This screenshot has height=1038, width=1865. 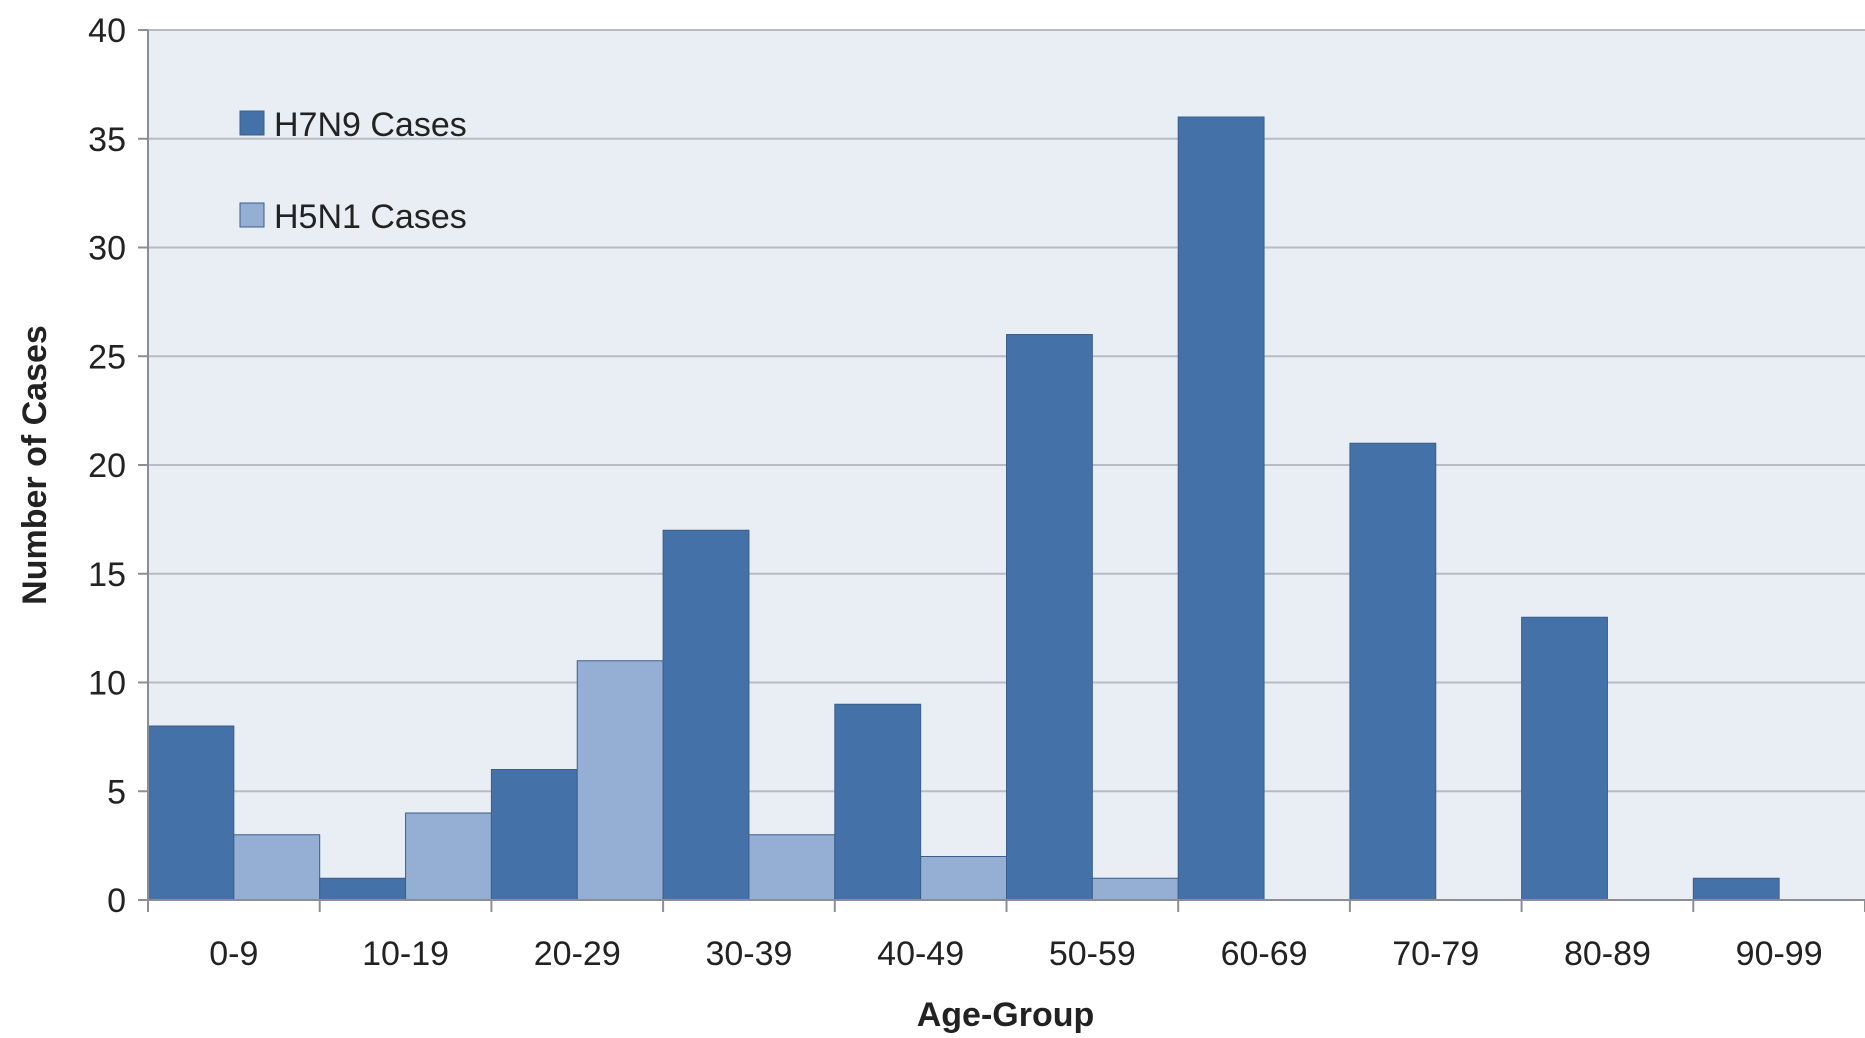 What do you see at coordinates (1006, 1015) in the screenshot?
I see `x-axis-title: Age-Group` at bounding box center [1006, 1015].